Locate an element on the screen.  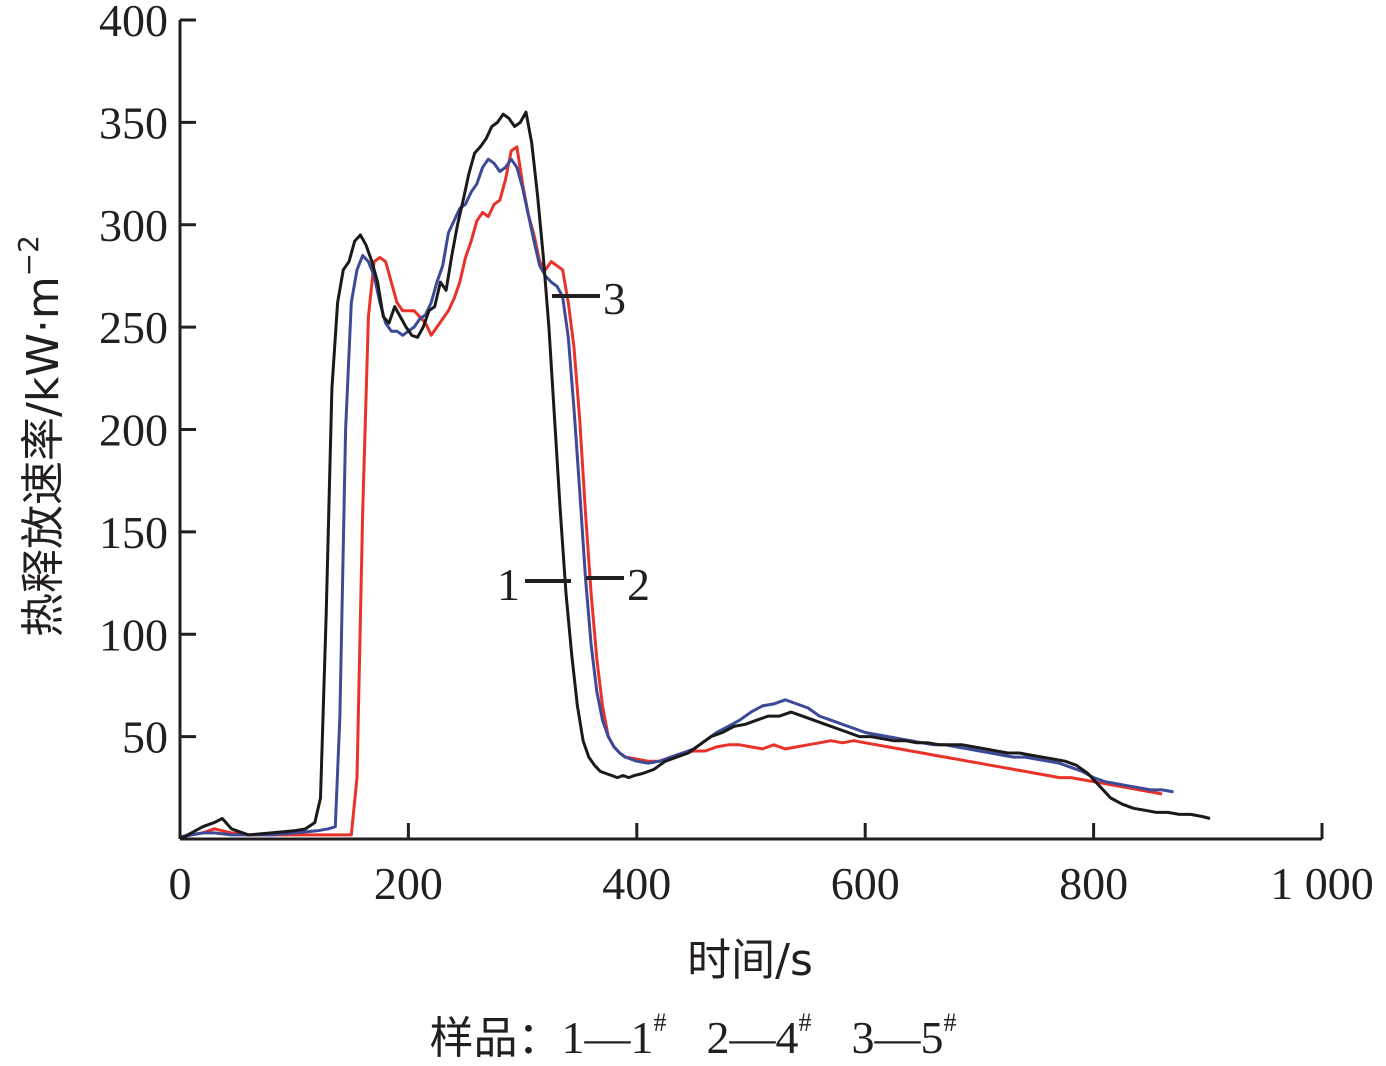
x-tick-label: 600 is located at coordinates (865, 883).